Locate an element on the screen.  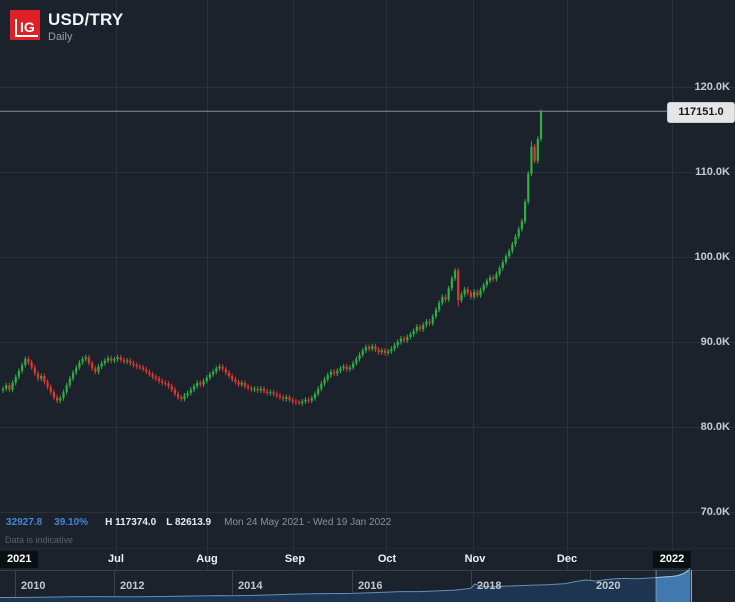
y-axis-tick: 110.0K is located at coordinates (712, 172).